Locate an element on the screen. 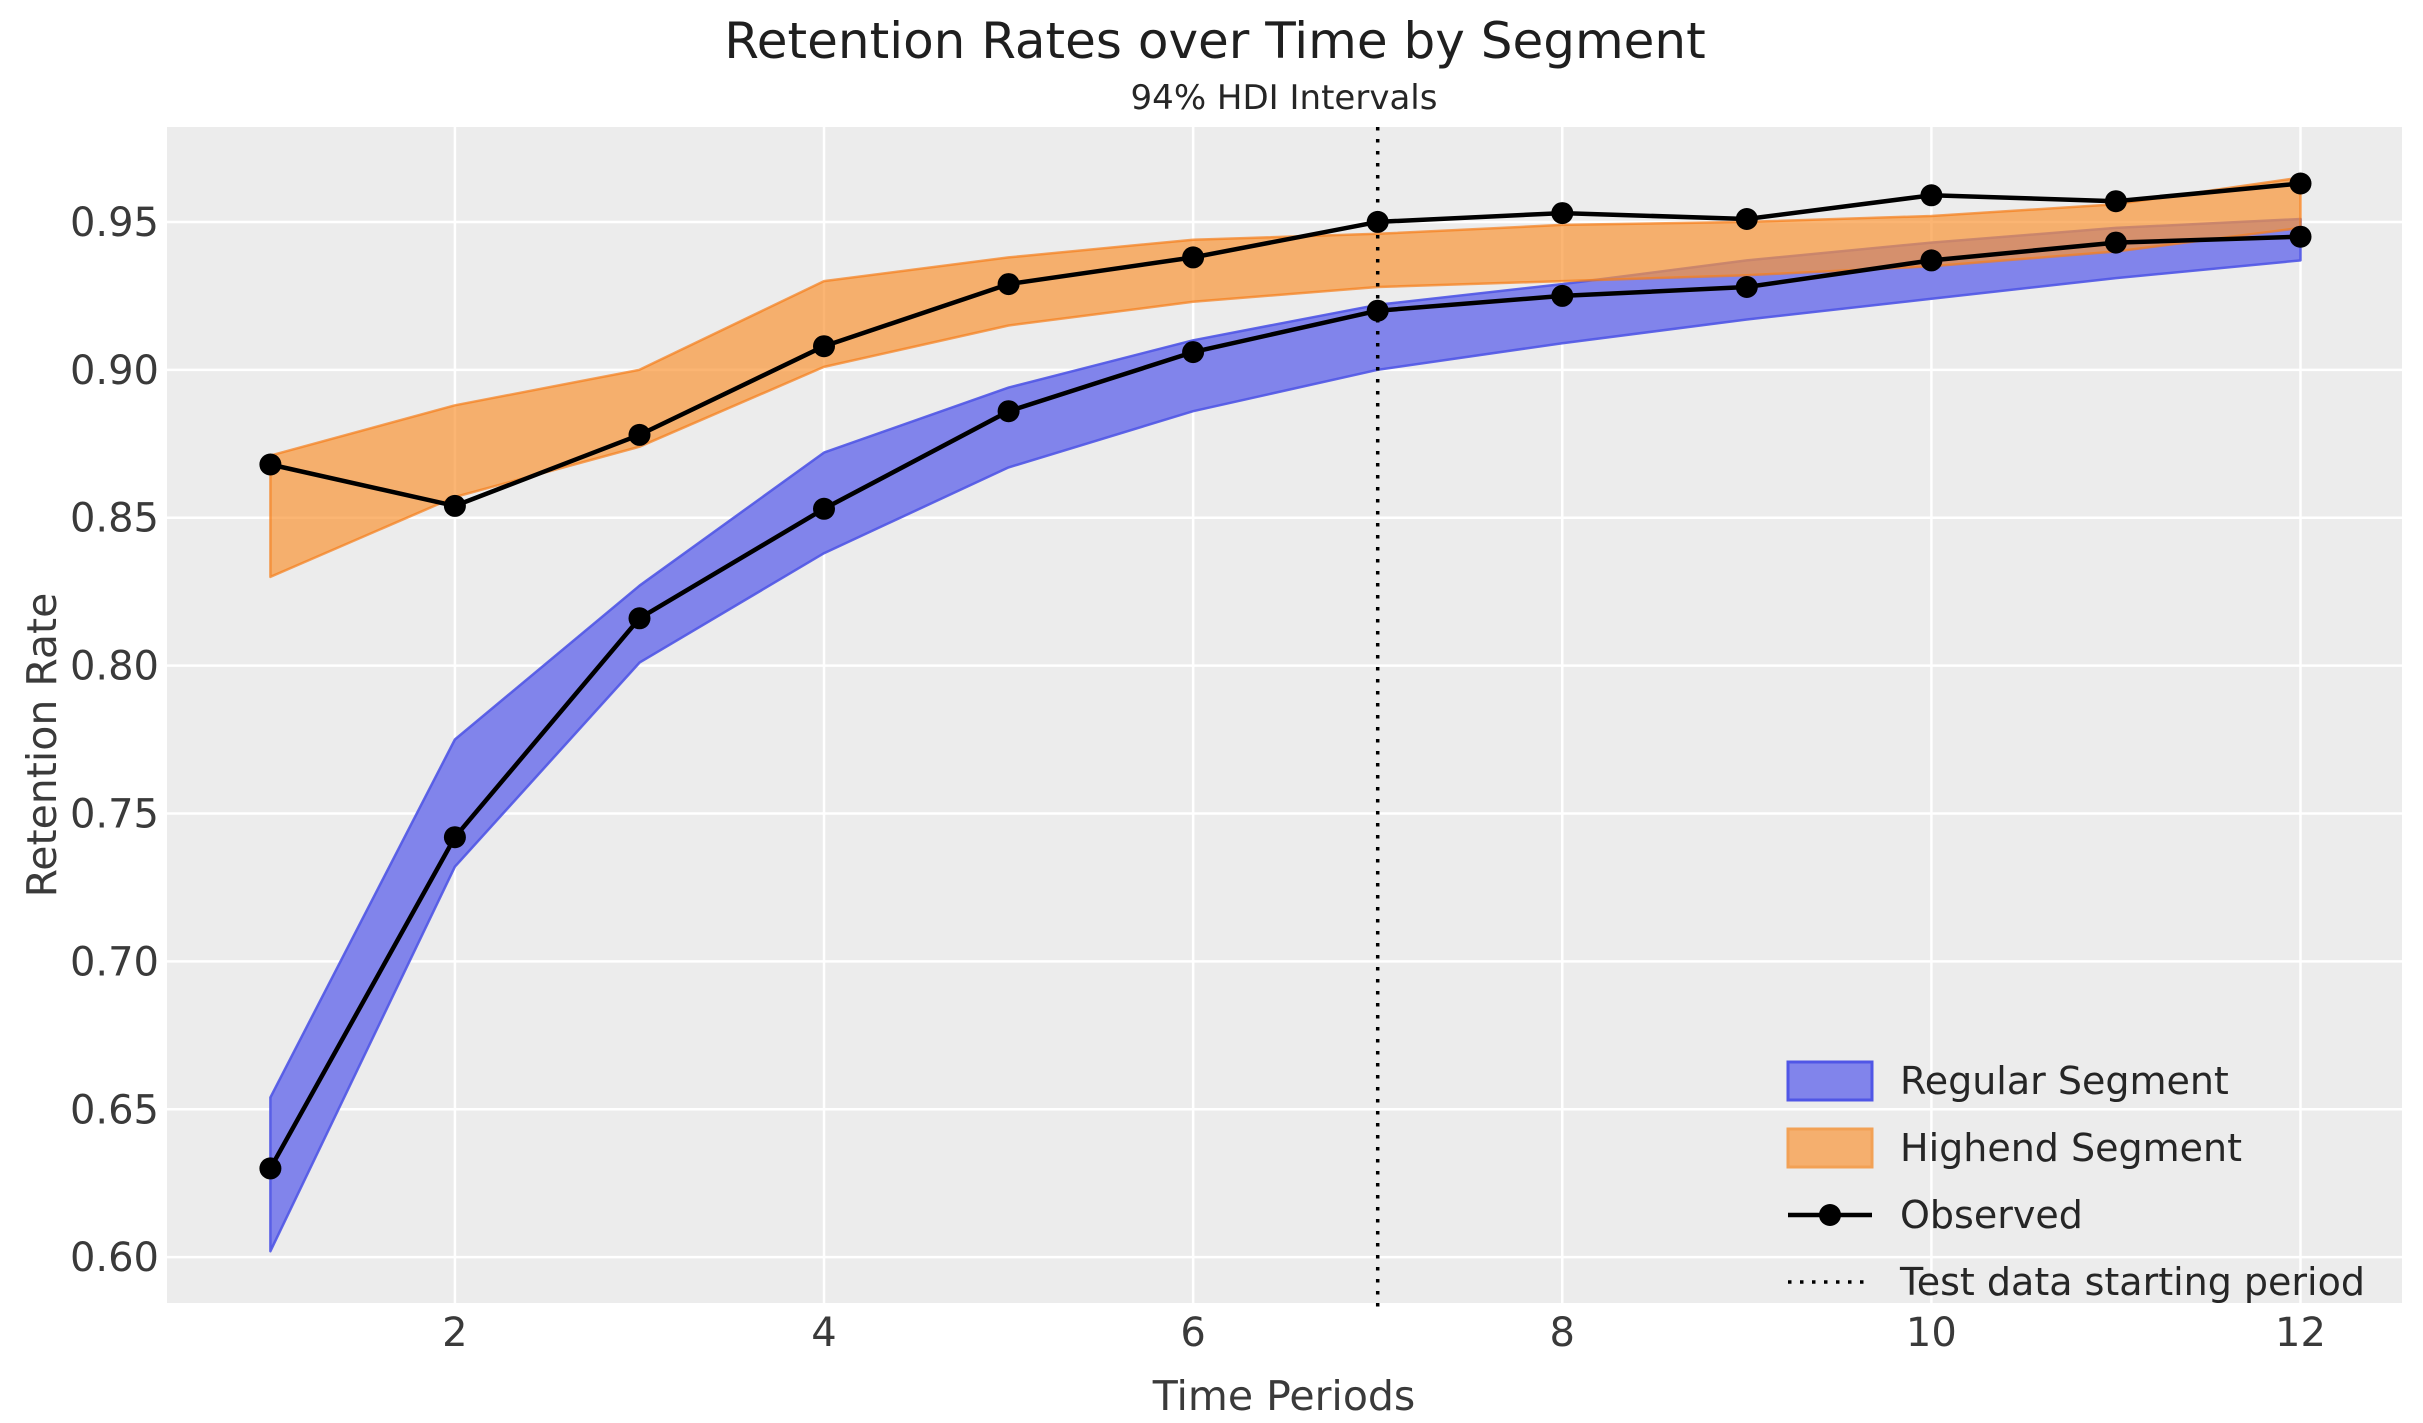  x-tick-label-12: 12 is located at coordinates (2300, 1333).